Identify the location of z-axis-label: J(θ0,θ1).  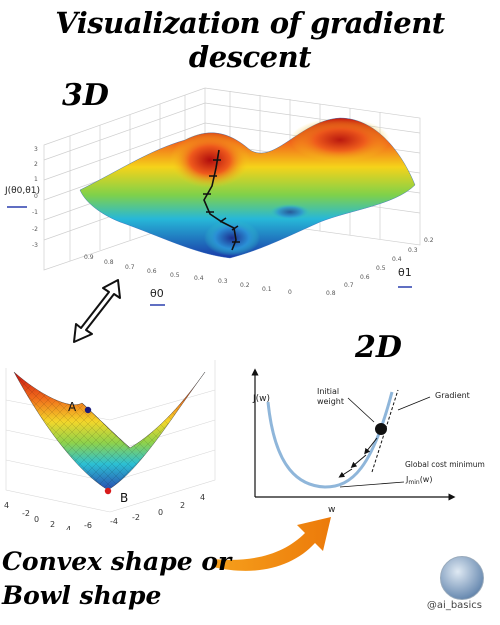
(22, 191).